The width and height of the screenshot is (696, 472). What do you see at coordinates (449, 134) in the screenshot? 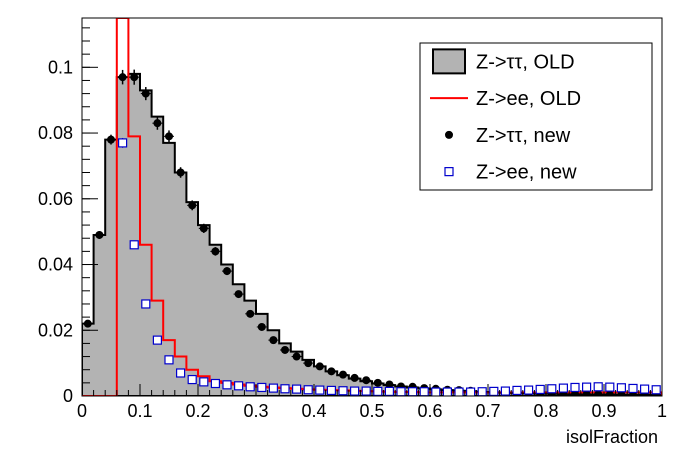
I see `legend-swatch-ztautau-new` at bounding box center [449, 134].